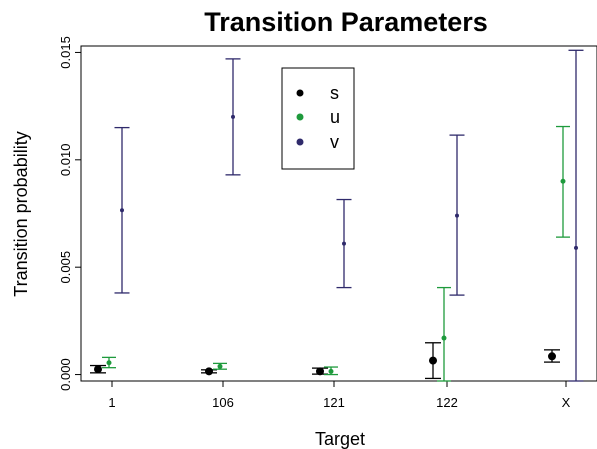 The height and width of the screenshot is (449, 597). I want to click on y-tick-label: 0.015, so click(65, 52).